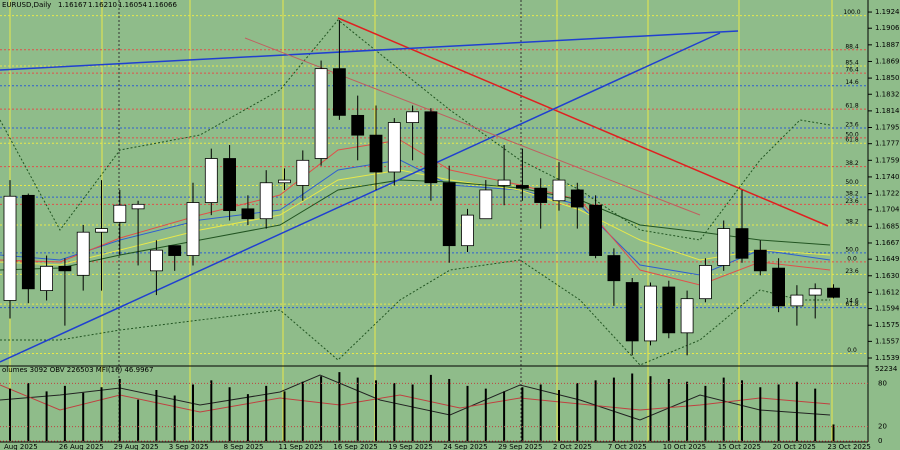 This screenshot has height=450, width=900. What do you see at coordinates (739, 446) in the screenshot?
I see `x-tick-label: 15 Oct 2025` at bounding box center [739, 446].